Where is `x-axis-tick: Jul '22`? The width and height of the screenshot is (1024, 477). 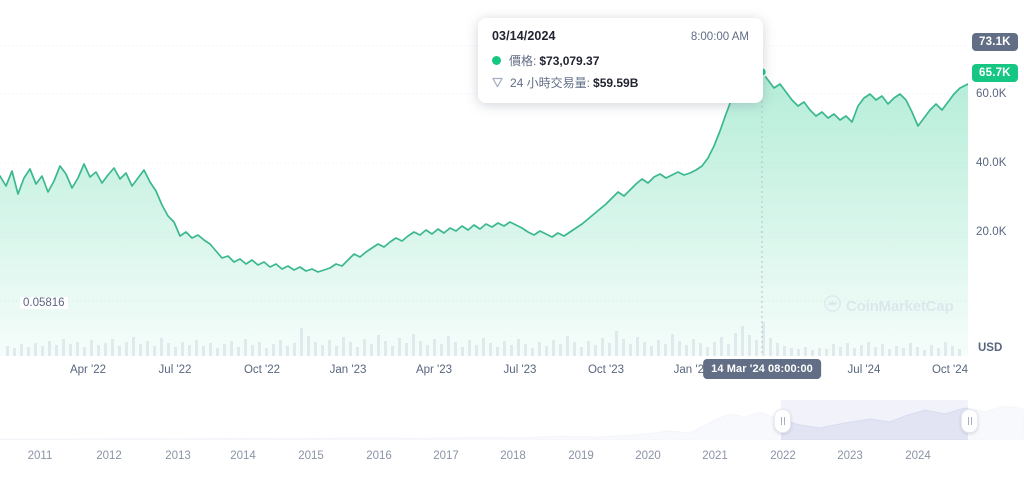
x-axis-tick: Jul '22 is located at coordinates (175, 370).